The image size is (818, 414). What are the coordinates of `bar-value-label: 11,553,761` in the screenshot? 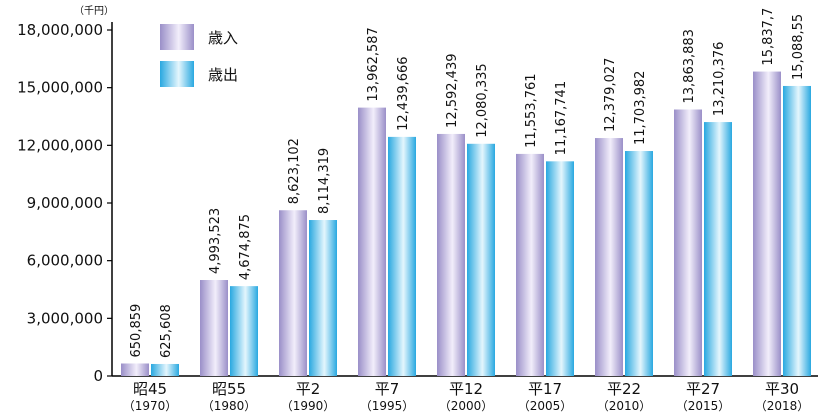 It's located at (531, 110).